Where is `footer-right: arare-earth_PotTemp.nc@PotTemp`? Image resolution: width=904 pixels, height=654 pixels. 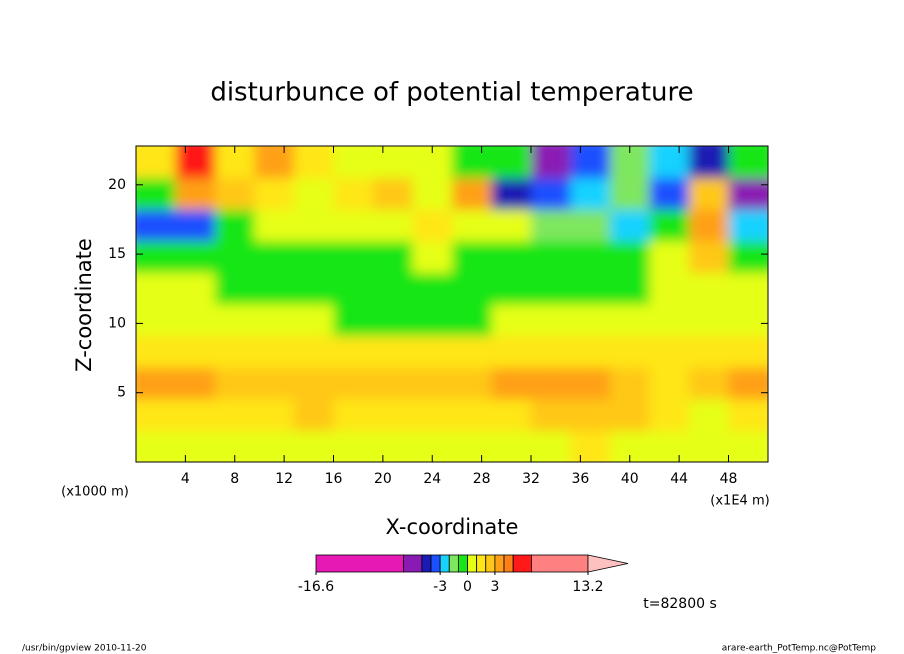 footer-right: arare-earth_PotTemp.nc@PotTemp is located at coordinates (799, 649).